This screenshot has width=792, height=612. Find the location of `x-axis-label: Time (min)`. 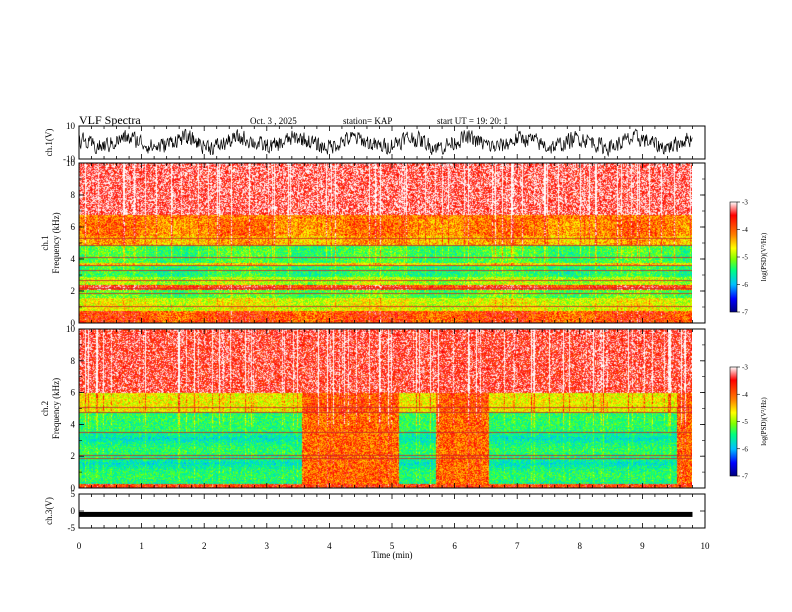

x-axis-label: Time (min) is located at coordinates (392, 555).